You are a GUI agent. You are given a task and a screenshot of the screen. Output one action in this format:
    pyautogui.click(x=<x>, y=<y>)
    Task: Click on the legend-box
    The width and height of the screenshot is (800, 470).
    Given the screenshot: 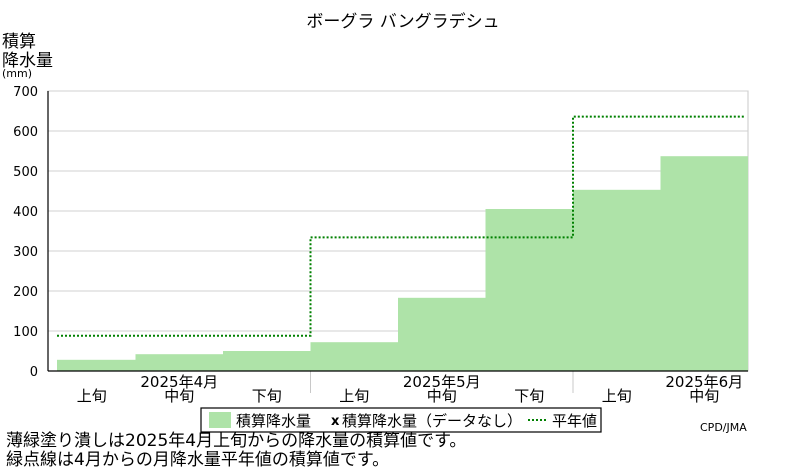 What is the action you would take?
    pyautogui.click(x=401, y=420)
    